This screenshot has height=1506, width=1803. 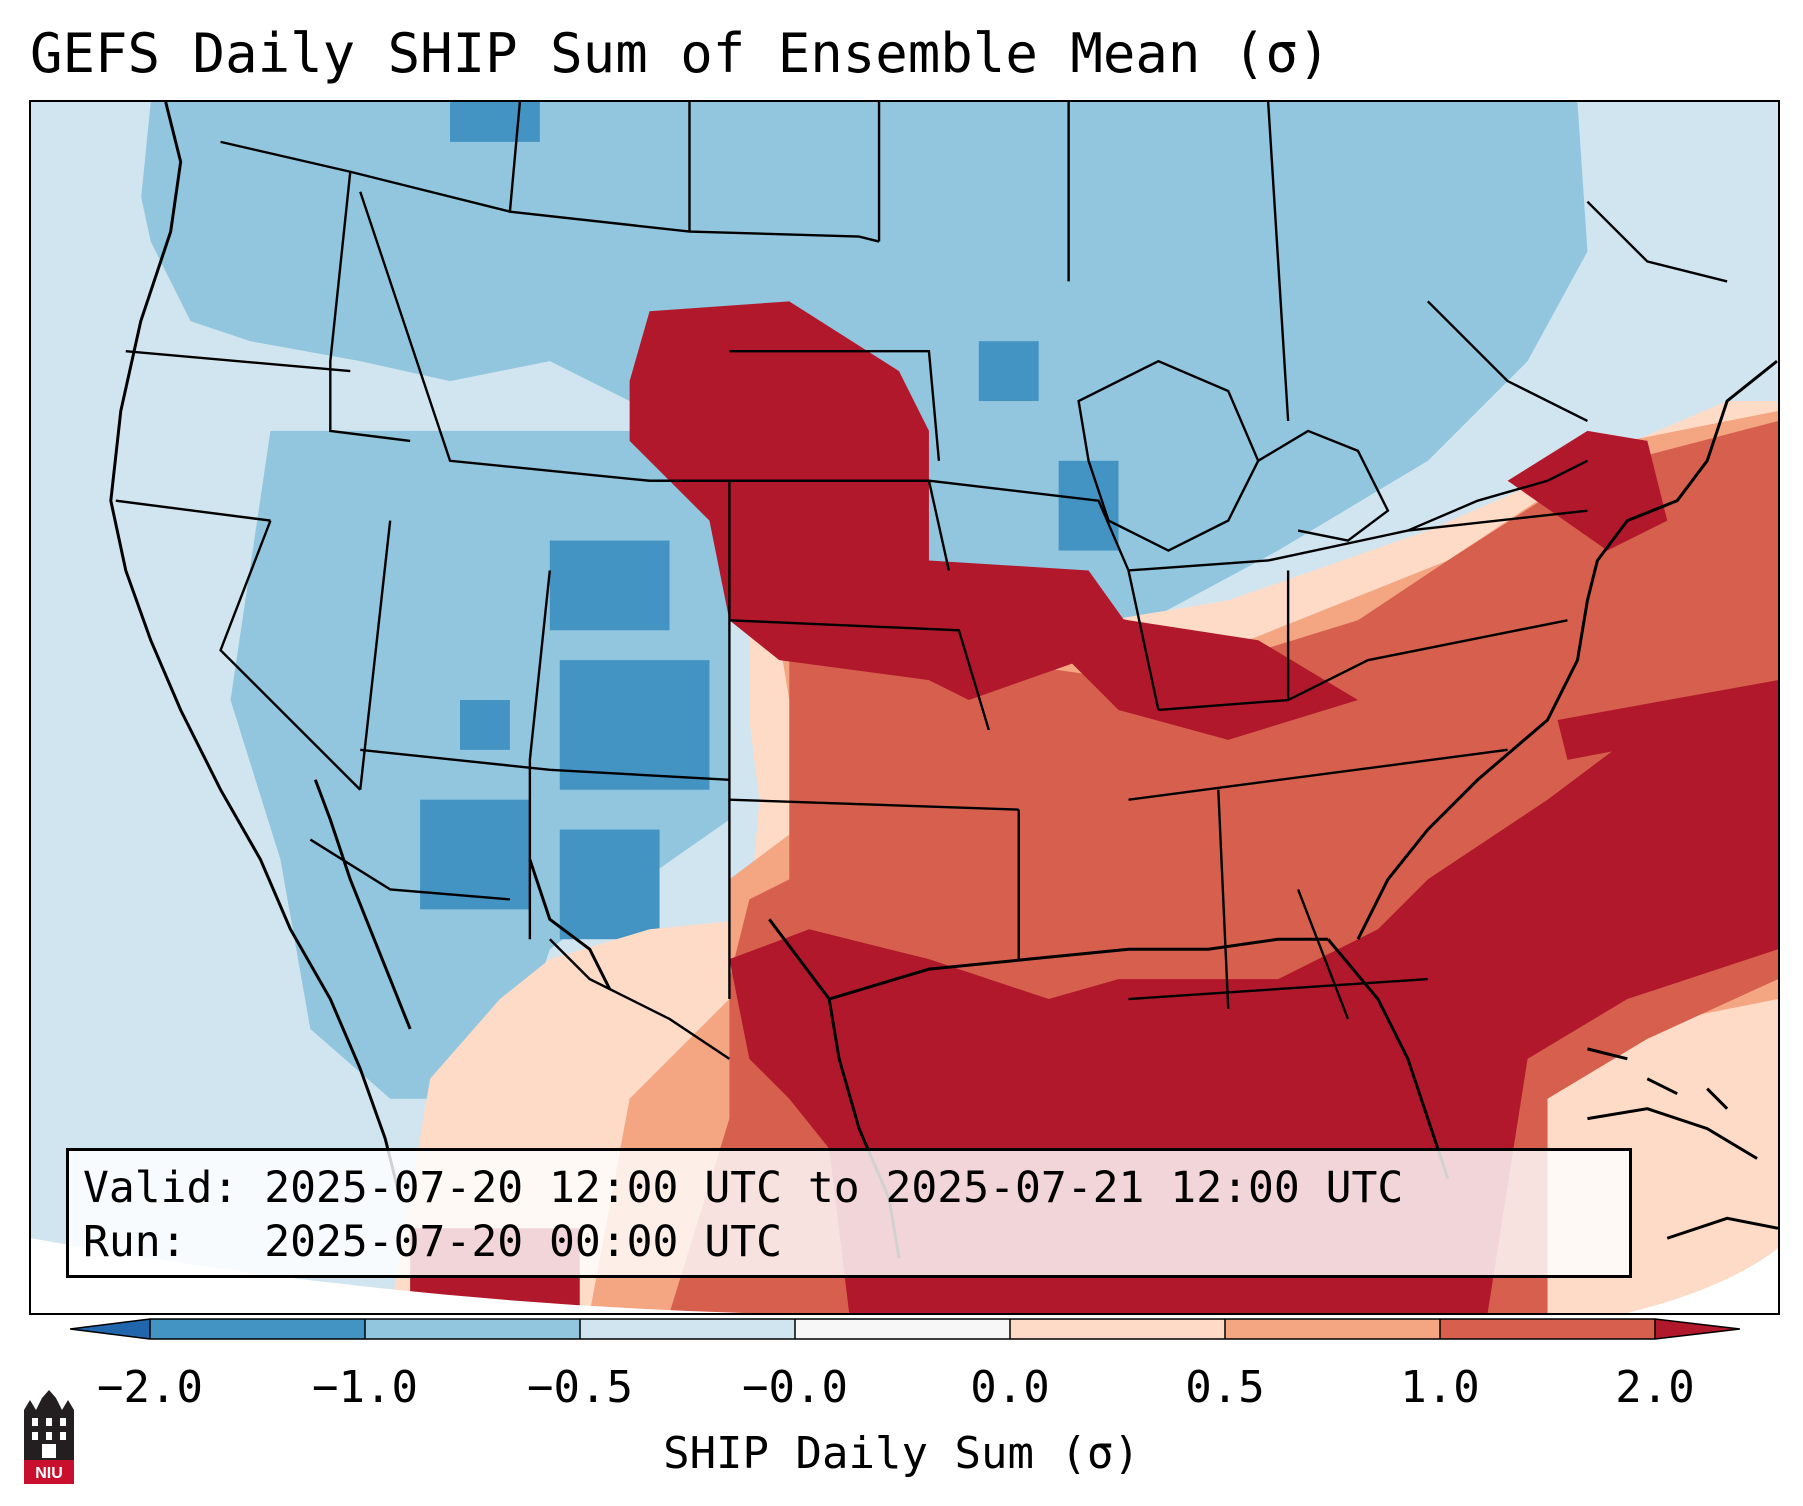 What do you see at coordinates (201, 675) in the screenshot?
I see `ocean-light-blue` at bounding box center [201, 675].